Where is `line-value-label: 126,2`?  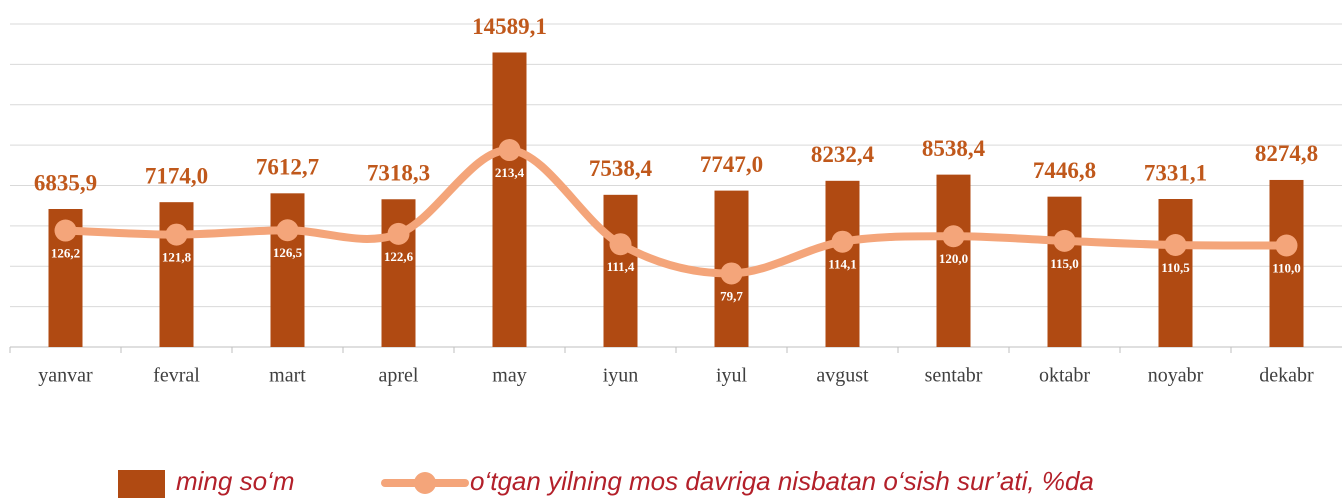
line-value-label: 126,2 is located at coordinates (65, 253).